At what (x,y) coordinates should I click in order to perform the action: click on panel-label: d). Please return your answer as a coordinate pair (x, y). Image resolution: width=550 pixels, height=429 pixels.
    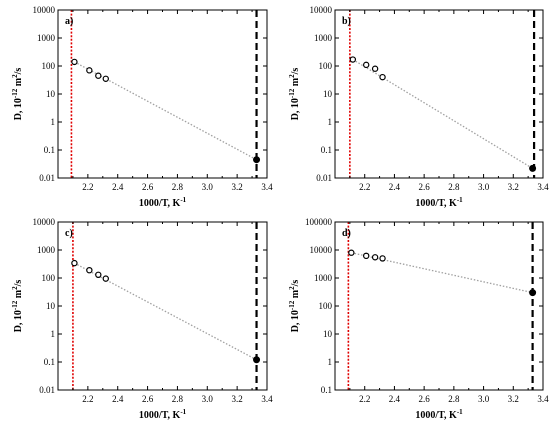
    Looking at the image, I should click on (346, 233).